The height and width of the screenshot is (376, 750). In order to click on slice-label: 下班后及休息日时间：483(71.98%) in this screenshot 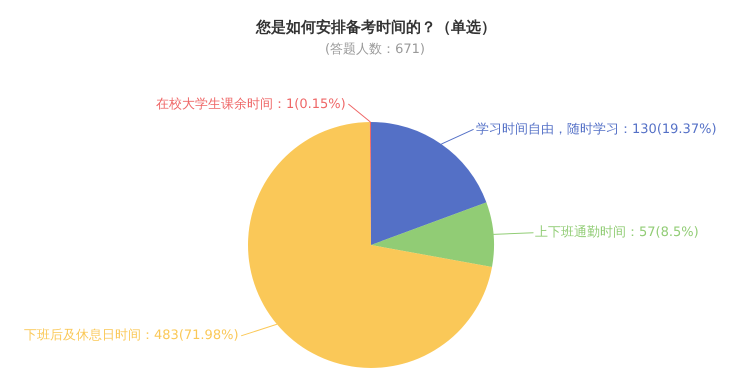, I will do `click(131, 335)`.